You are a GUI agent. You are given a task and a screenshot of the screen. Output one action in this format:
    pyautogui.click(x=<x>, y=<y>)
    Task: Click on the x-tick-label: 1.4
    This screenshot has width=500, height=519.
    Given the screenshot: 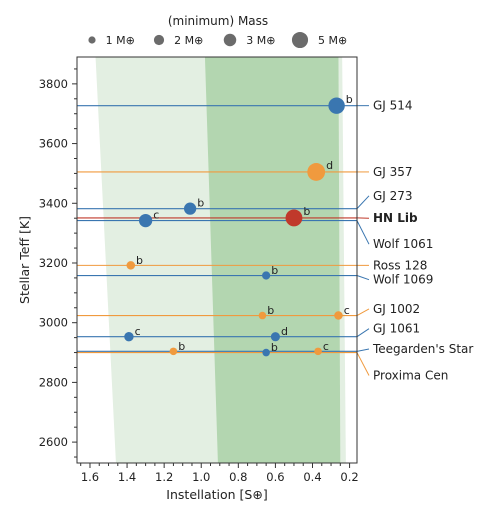 What is the action you would take?
    pyautogui.click(x=127, y=477)
    